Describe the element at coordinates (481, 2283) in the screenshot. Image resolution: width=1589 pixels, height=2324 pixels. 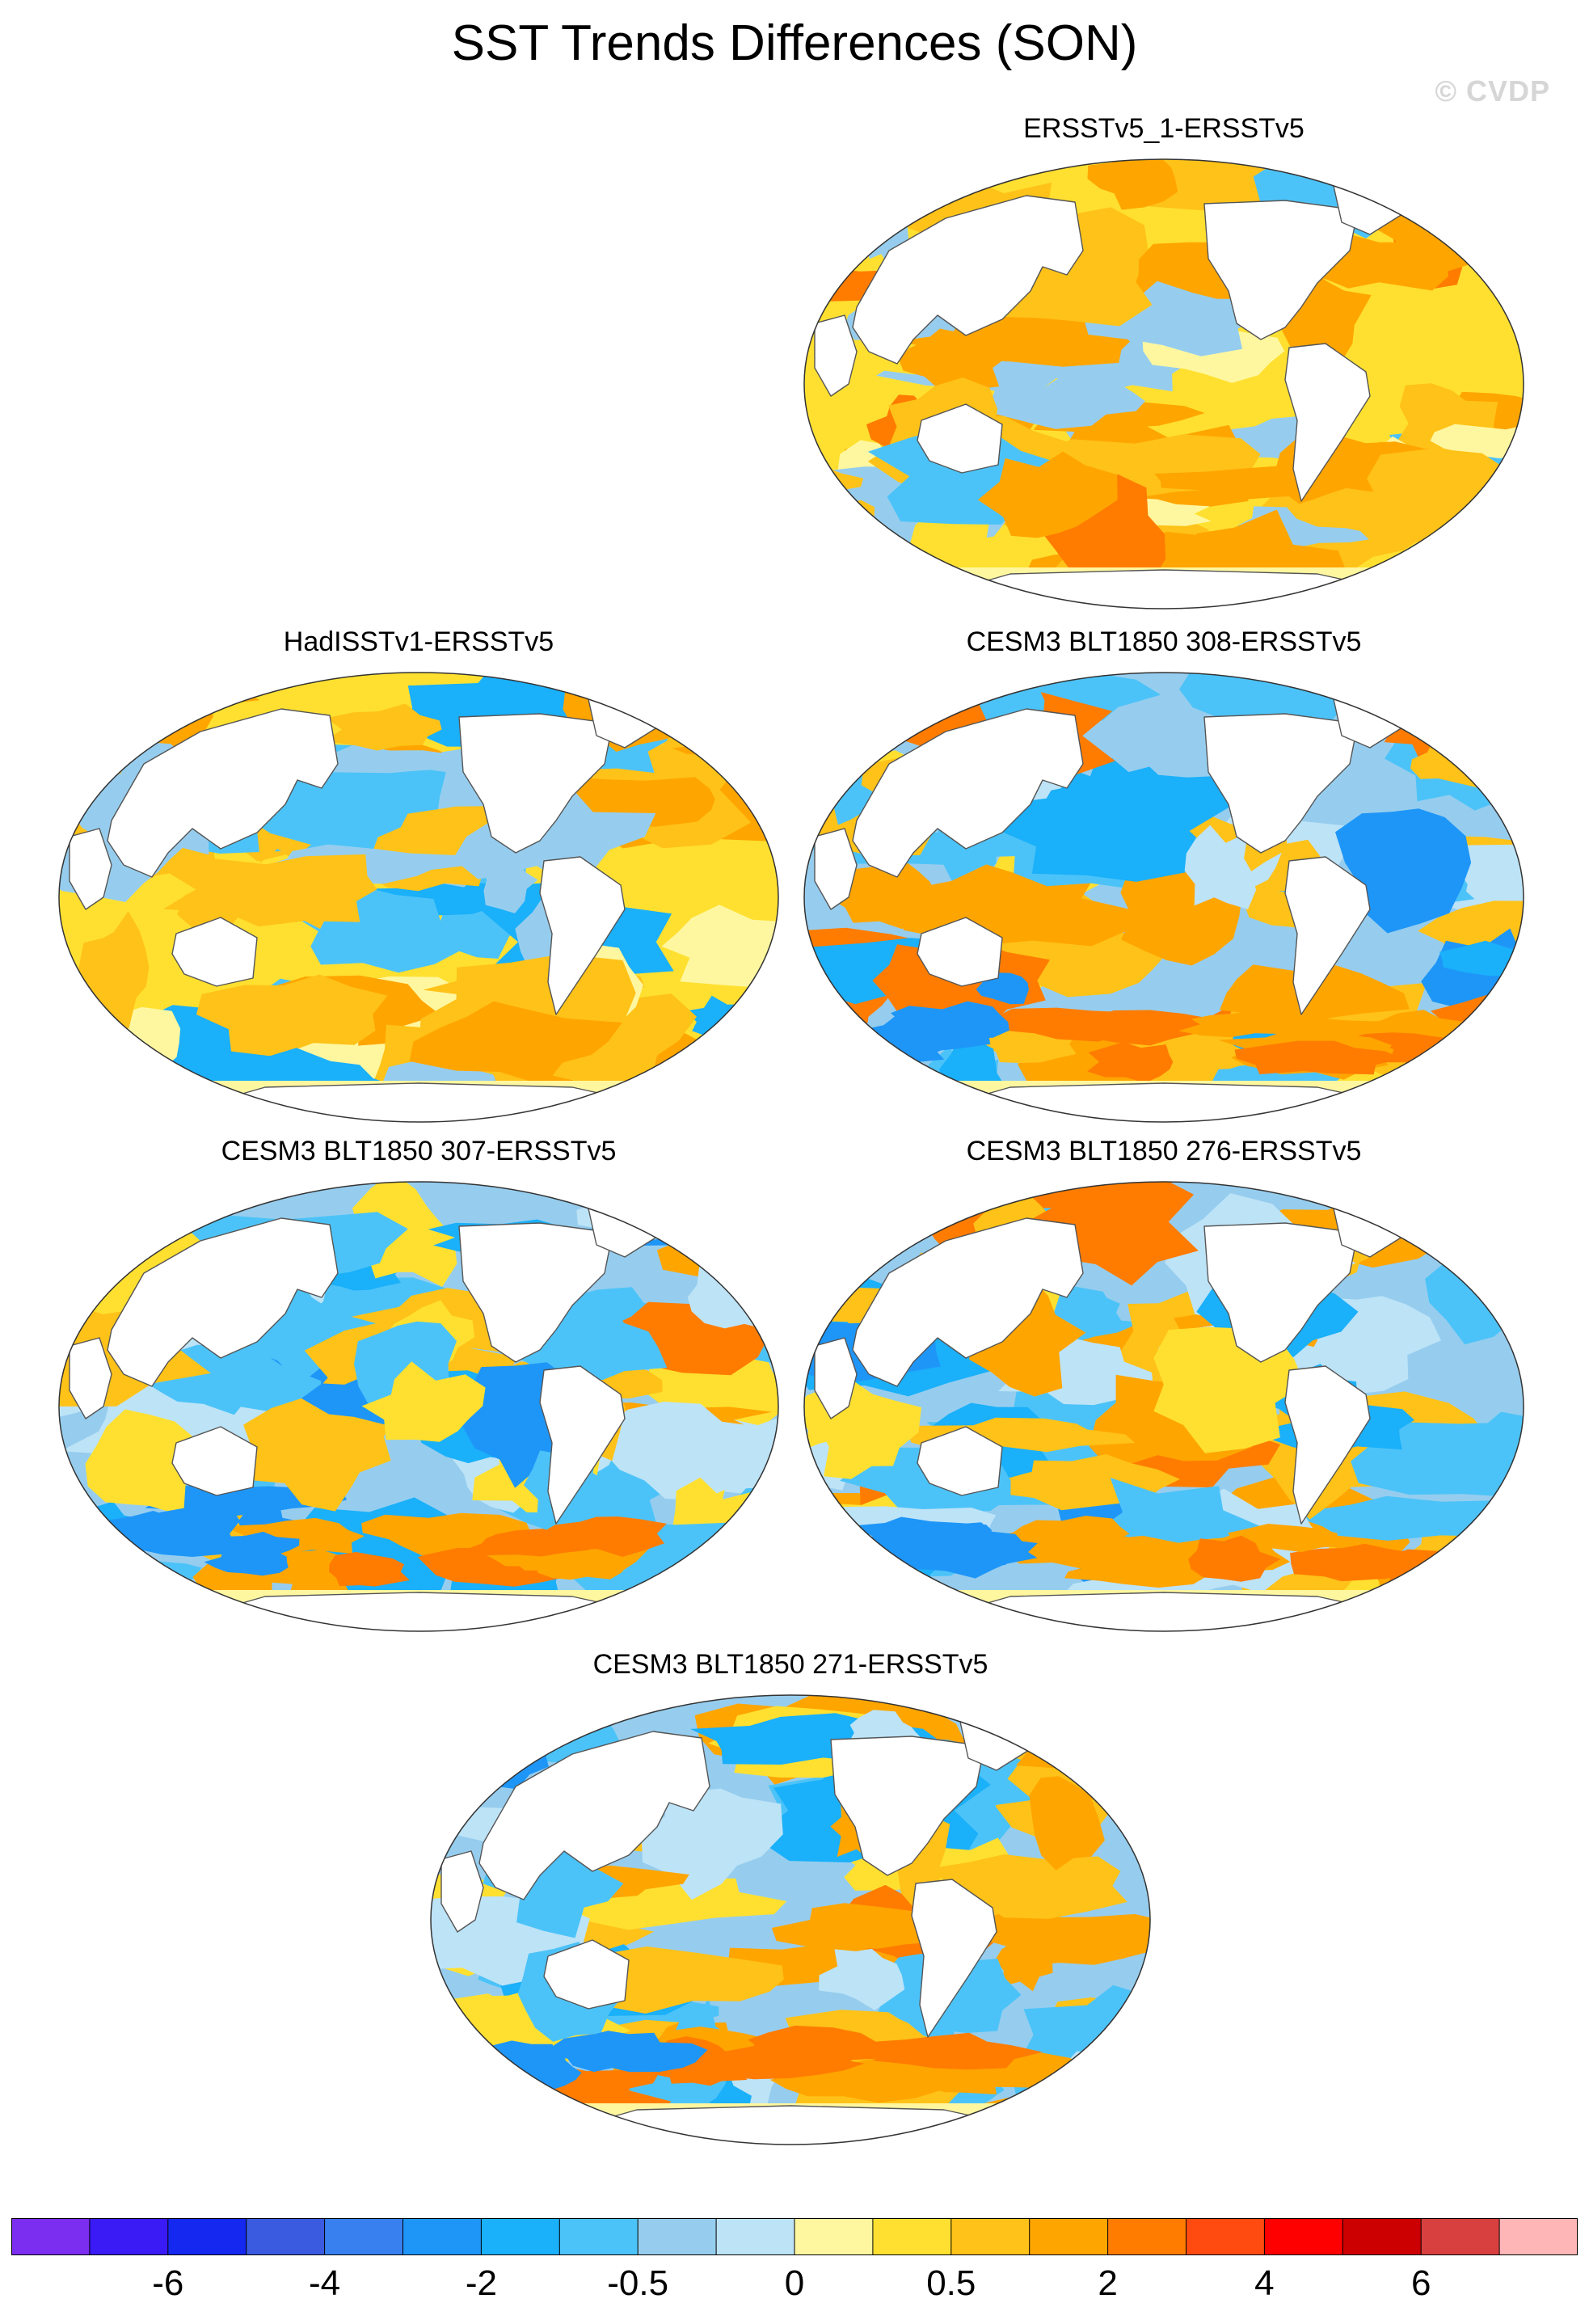
I see `colorbar-tick-label: -2` at that location.